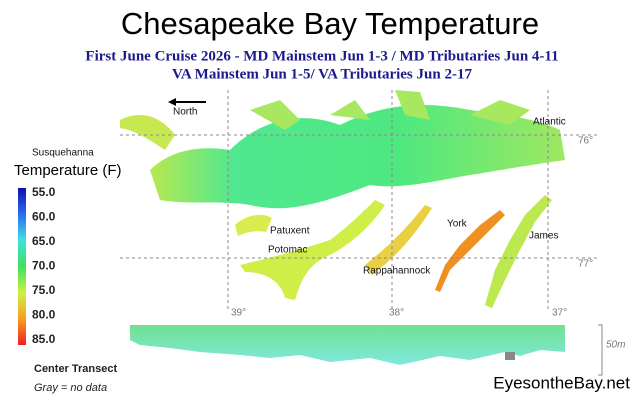  I want to click on place-label: Susquehanna, so click(63, 153).